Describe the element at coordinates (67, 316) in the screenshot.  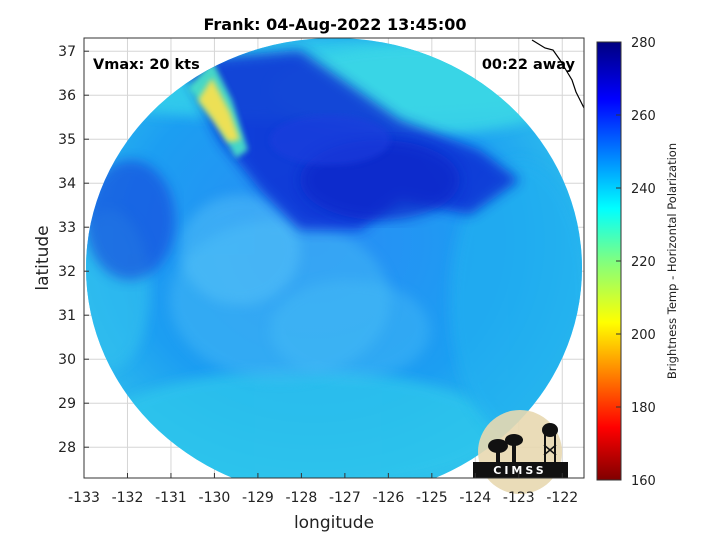
I see `y-tick-label: 31` at that location.